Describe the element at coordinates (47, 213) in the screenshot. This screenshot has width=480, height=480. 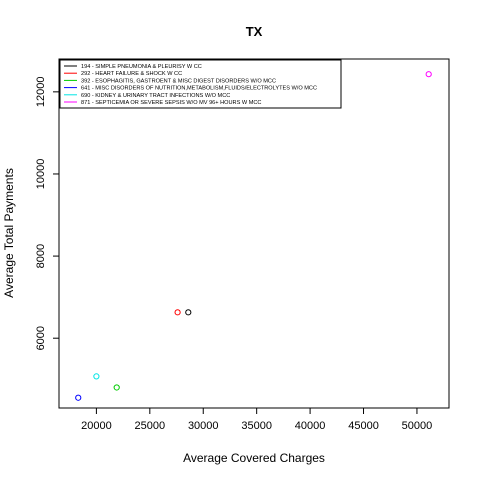
I see `y-axis: 6000 8000 10000 12000` at that location.